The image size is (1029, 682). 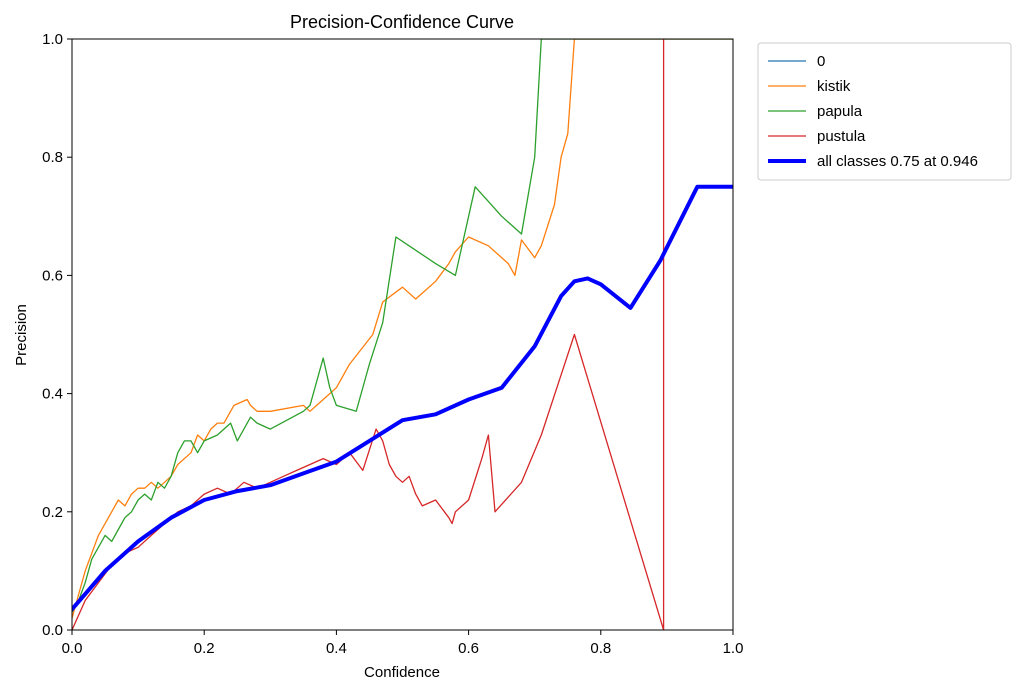 I want to click on legend-label-2: papula, so click(x=840, y=111).